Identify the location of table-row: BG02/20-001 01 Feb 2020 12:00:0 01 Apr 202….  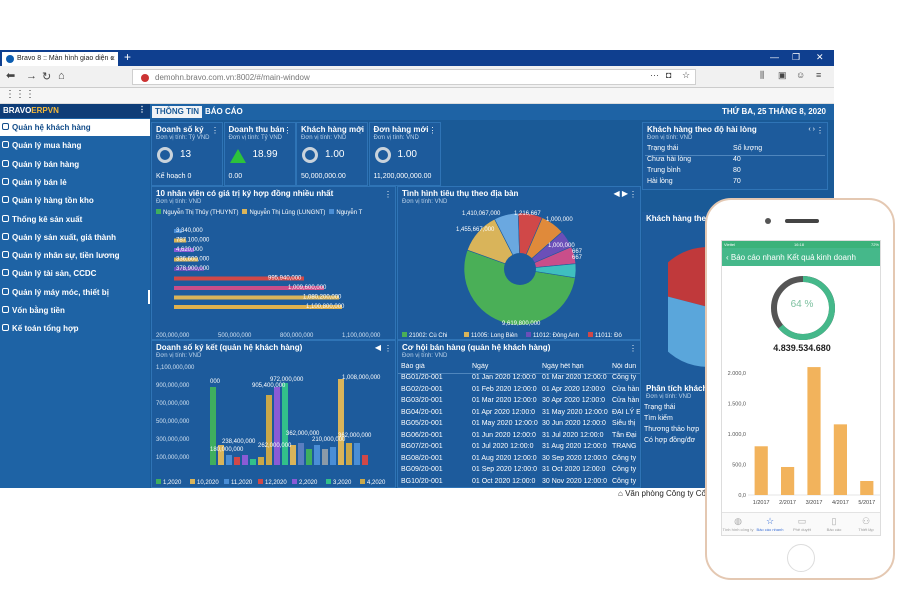
(519, 391).